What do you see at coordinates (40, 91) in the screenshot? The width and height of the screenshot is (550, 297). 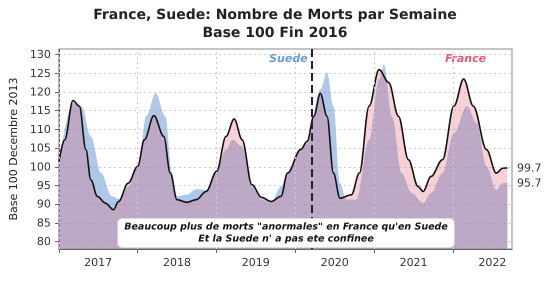 I see `y-tick-label: 120` at bounding box center [40, 91].